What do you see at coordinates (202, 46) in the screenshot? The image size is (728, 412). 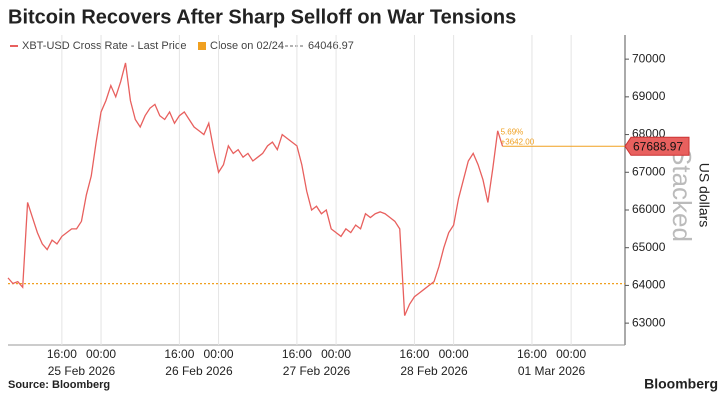 I see `legend-icon` at bounding box center [202, 46].